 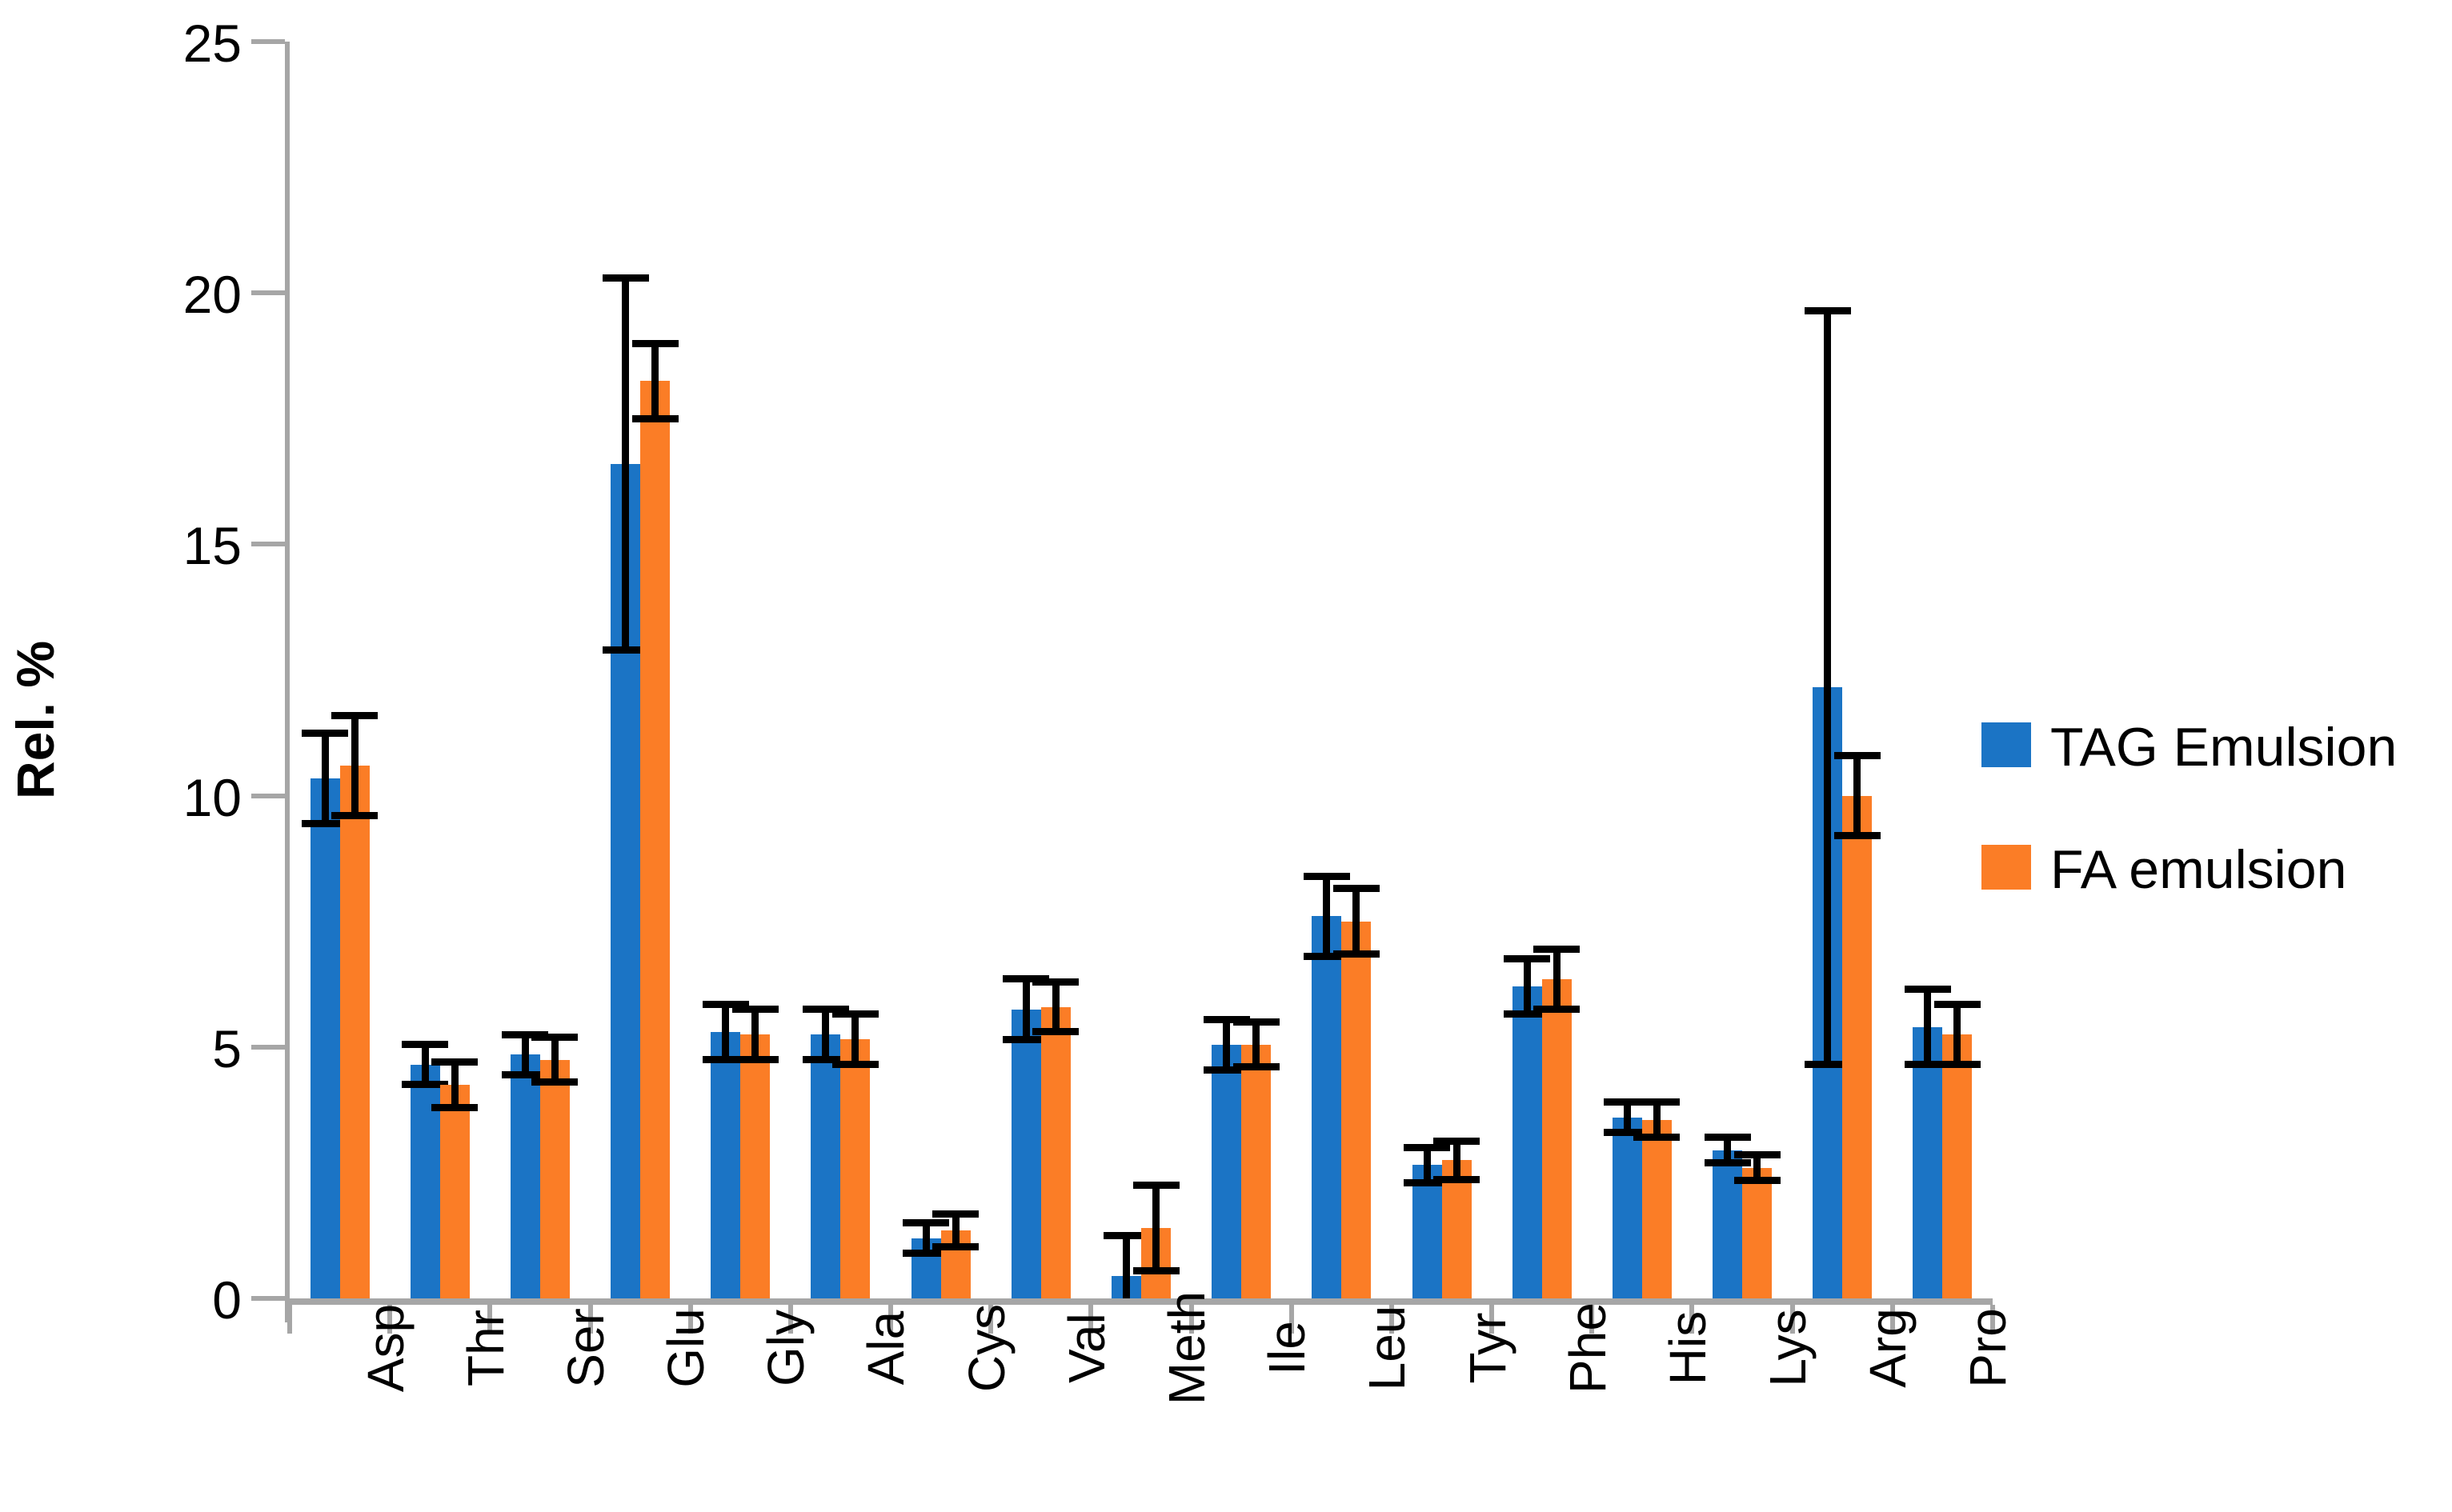 I want to click on bar-tag-leu, so click(x=1327, y=1107).